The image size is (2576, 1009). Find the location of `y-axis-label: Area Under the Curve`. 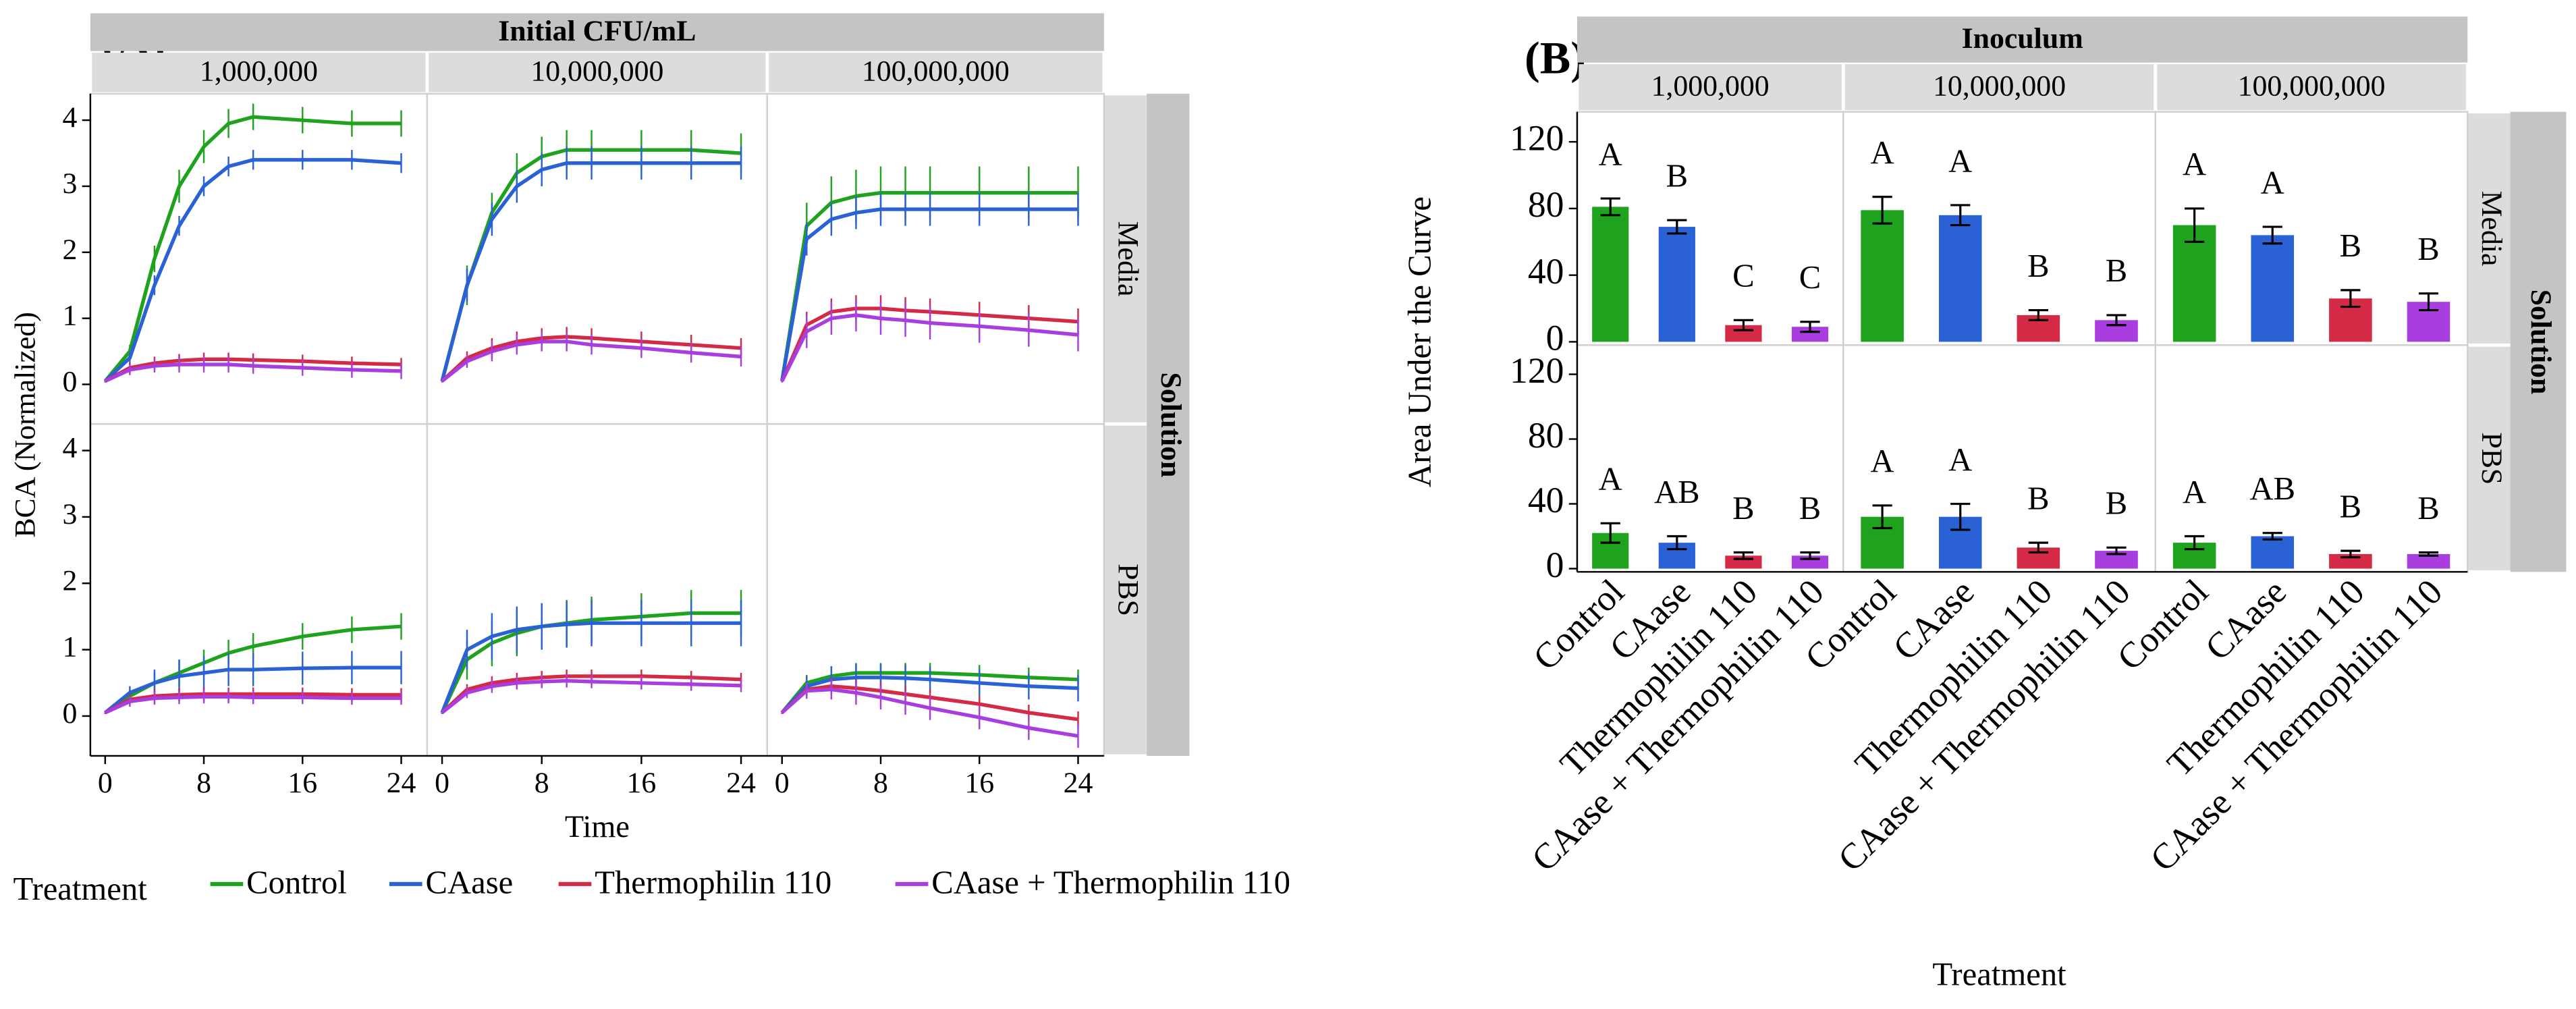

y-axis-label: Area Under the Curve is located at coordinates (1419, 341).